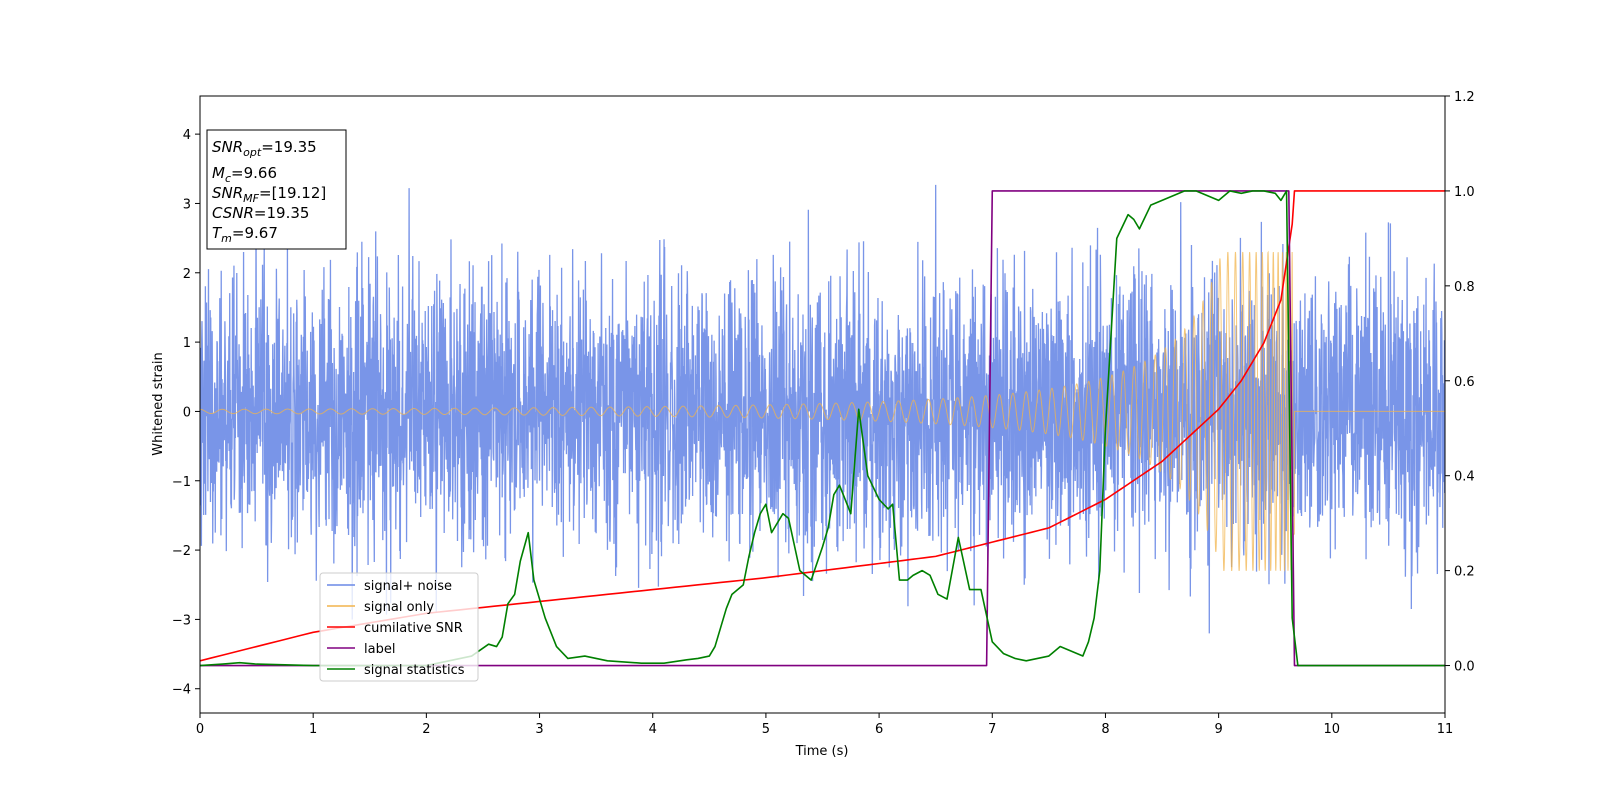 The width and height of the screenshot is (1600, 800). What do you see at coordinates (158, 403) in the screenshot?
I see `y-axis-label: Whitened strain` at bounding box center [158, 403].